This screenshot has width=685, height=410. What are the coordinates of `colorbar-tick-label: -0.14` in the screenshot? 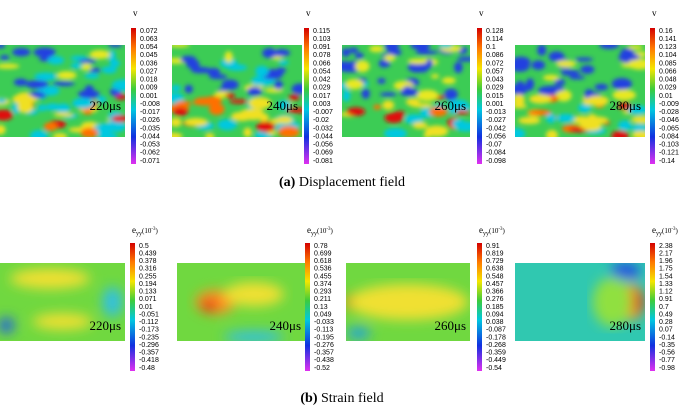 It's located at (667, 161).